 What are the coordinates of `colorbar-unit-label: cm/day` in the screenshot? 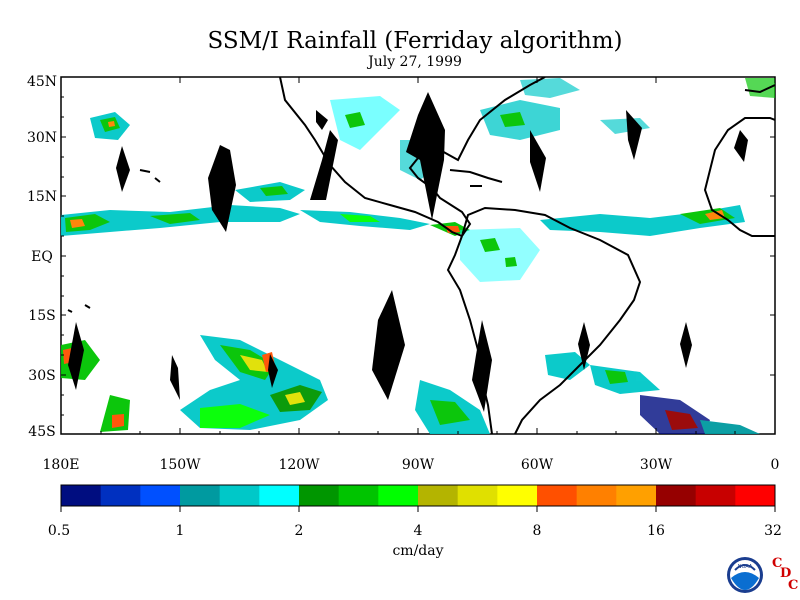 It's located at (417, 551).